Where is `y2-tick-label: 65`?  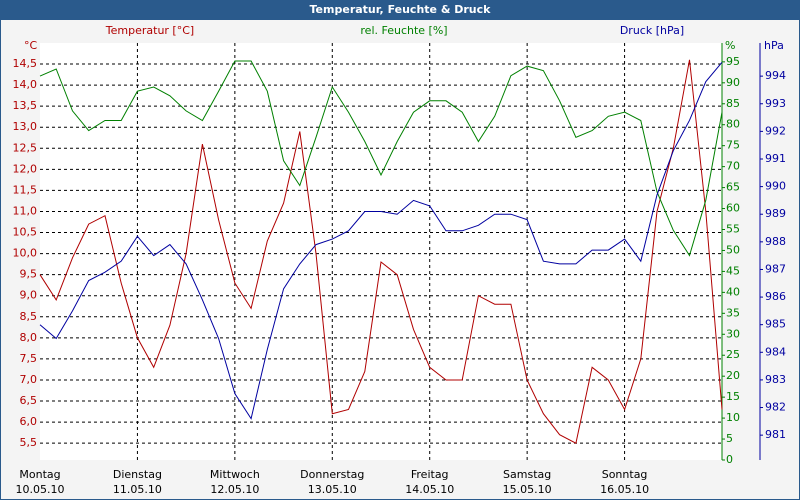 y2-tick-label: 65 is located at coordinates (733, 187).